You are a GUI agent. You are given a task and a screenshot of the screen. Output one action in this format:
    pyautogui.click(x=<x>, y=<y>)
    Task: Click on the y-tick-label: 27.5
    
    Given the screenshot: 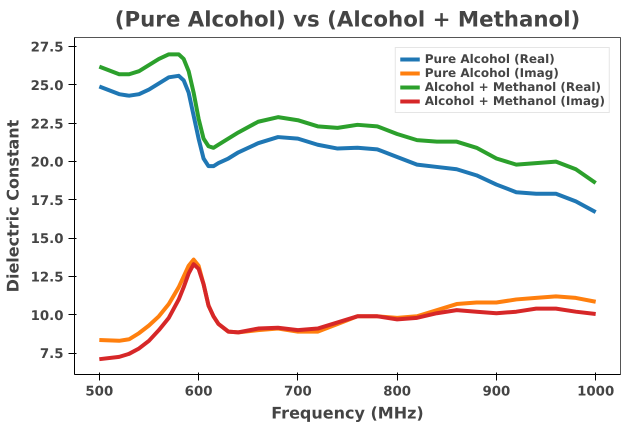 What is the action you would take?
    pyautogui.click(x=47, y=48)
    